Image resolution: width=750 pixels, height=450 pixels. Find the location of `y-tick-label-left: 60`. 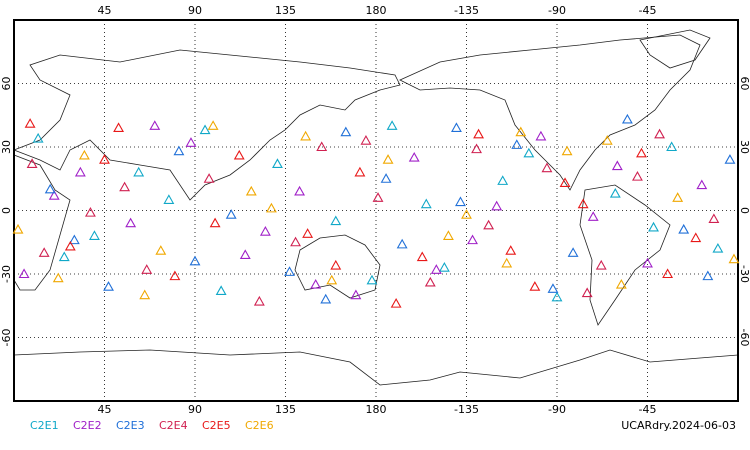

y-tick-label-left: 60 is located at coordinates (6, 84).